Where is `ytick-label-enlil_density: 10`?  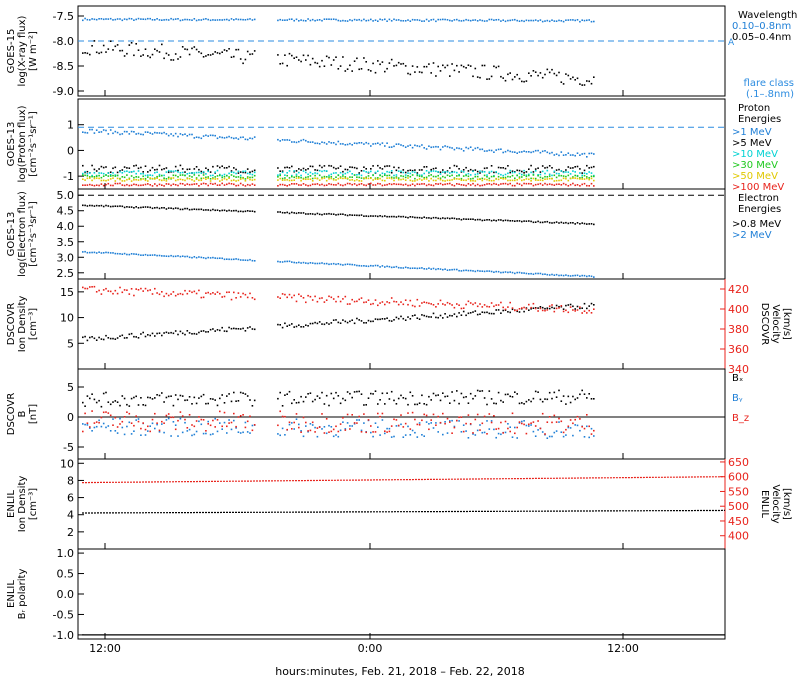
ytick-label-enlil_density: 10 is located at coordinates (67, 463).